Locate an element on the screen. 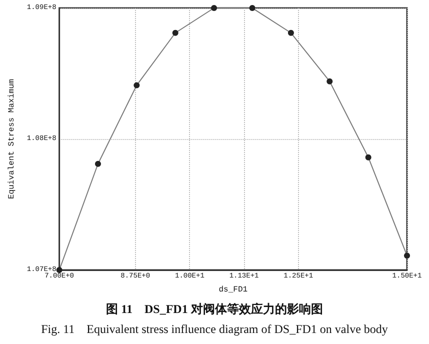  caption: 图 11 DS_FD1 对阀体等效应力的影响图 is located at coordinates (214, 309).